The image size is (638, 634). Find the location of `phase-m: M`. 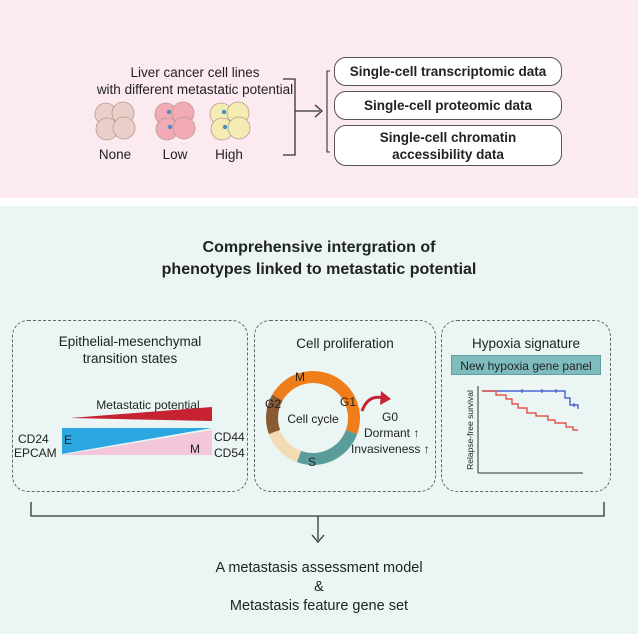

phase-m: M is located at coordinates (300, 377).